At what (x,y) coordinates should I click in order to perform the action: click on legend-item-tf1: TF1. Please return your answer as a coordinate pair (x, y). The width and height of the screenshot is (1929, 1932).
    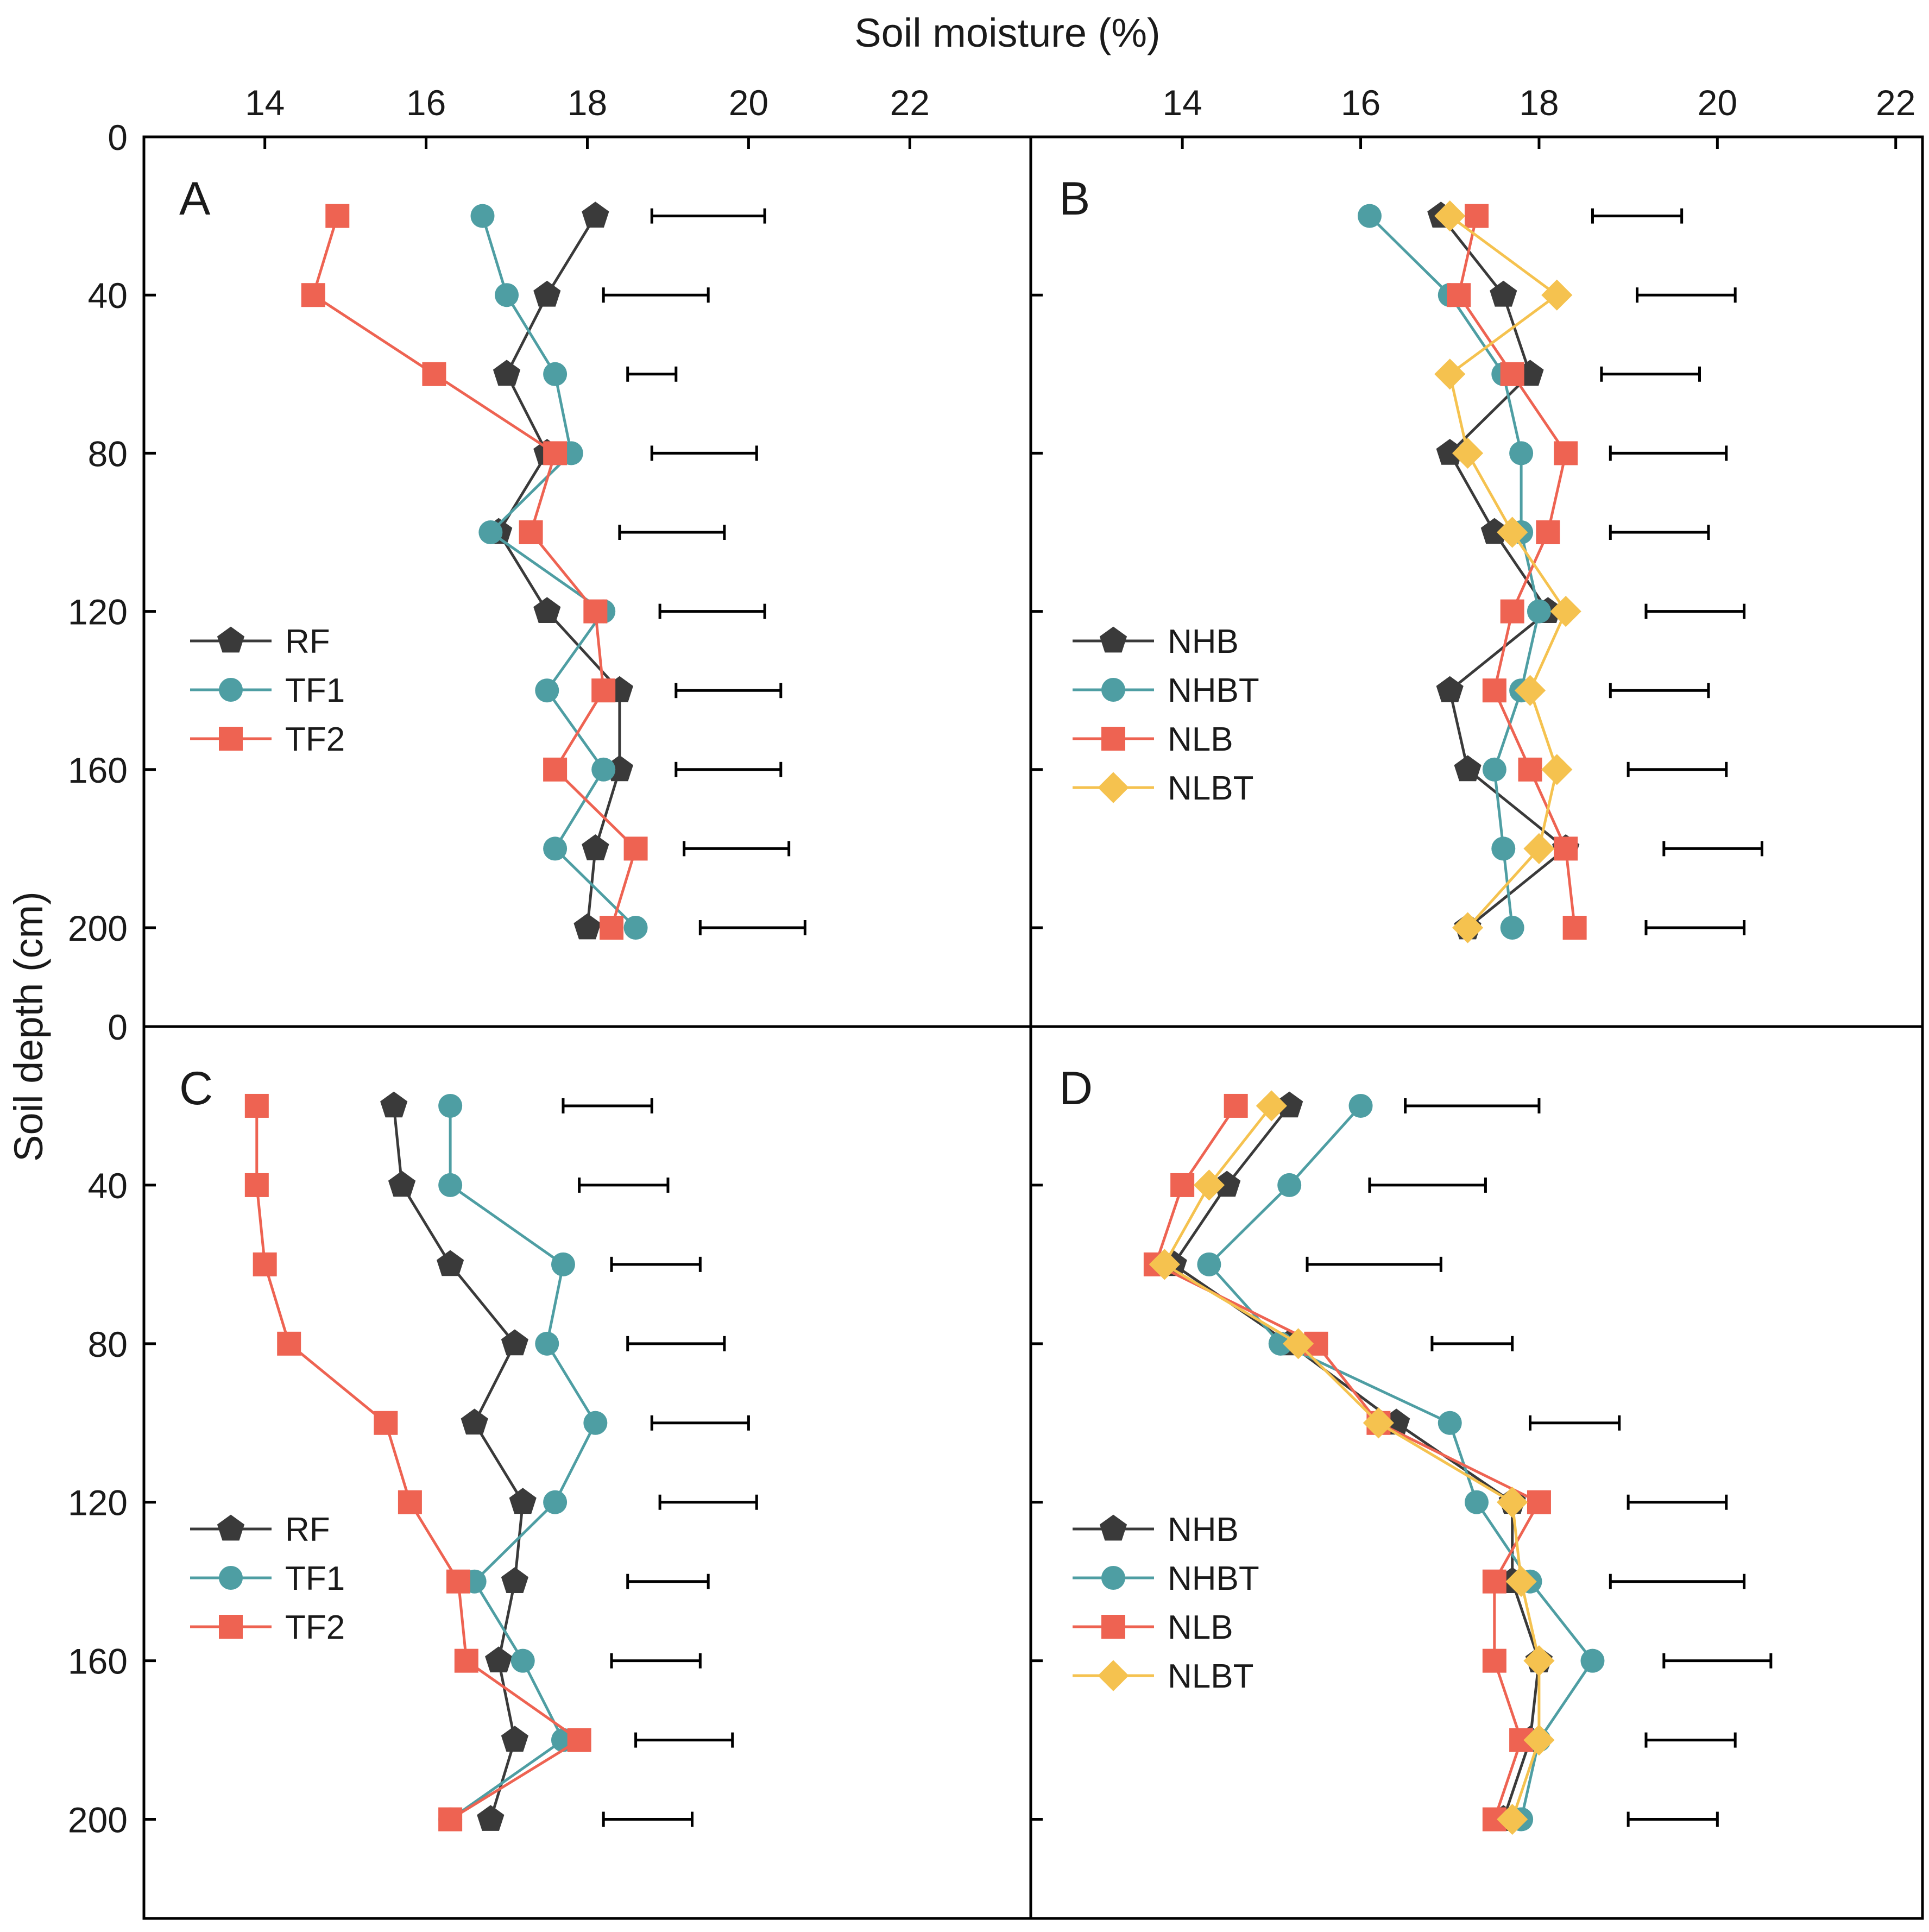
    Looking at the image, I should click on (267, 691).